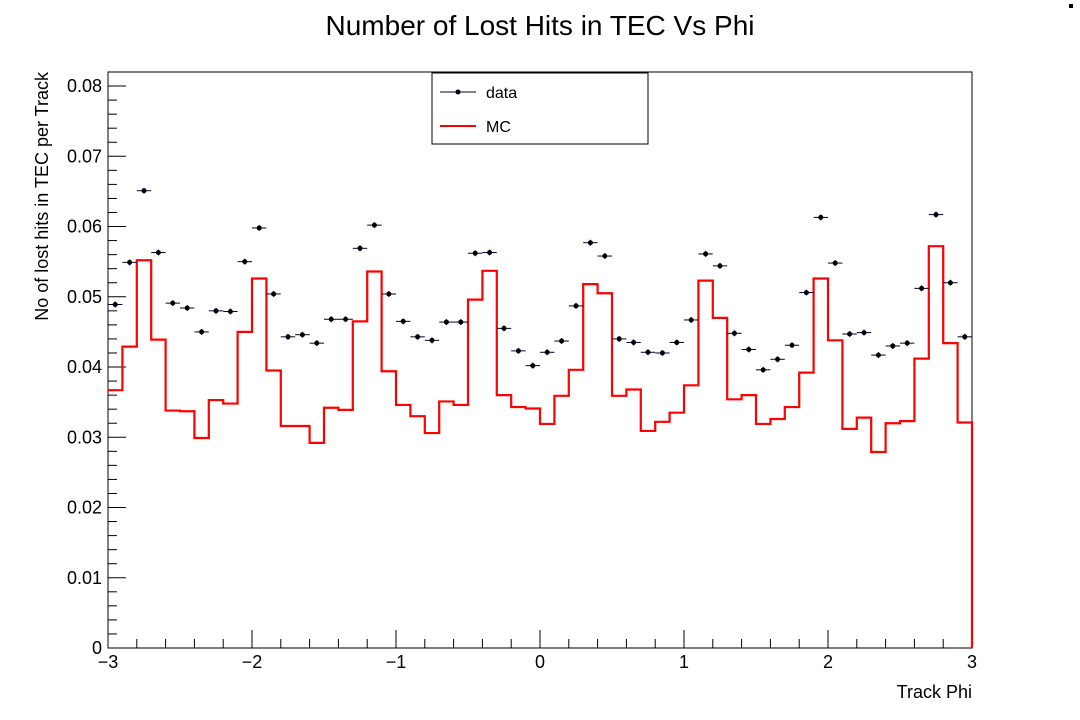  I want to click on y-tick-label: 0.06, so click(84, 227).